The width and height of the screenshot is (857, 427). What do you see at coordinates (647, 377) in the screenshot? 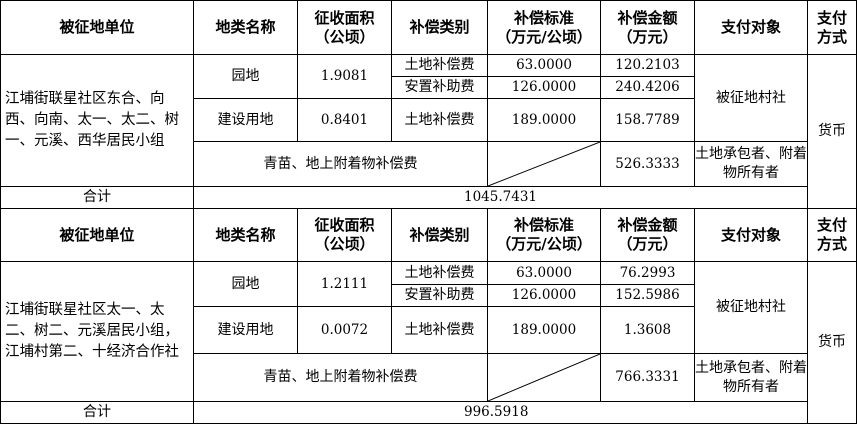
I see `crops-amount: 766.3331` at bounding box center [647, 377].